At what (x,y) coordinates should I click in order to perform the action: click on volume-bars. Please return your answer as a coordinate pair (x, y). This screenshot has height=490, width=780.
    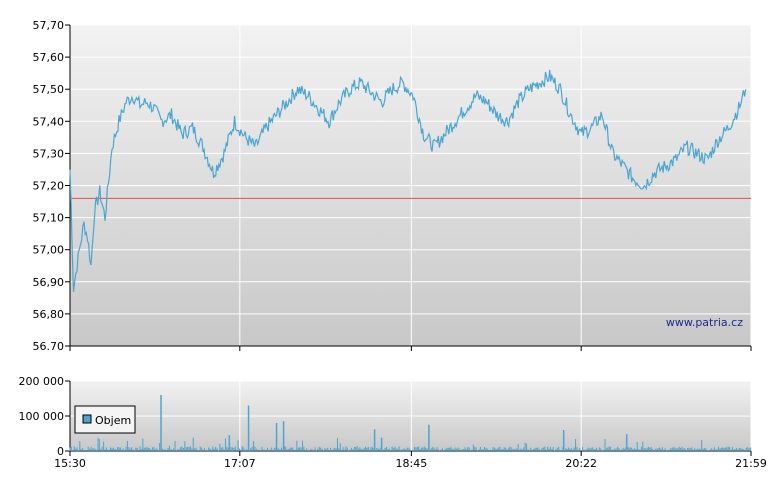
    Looking at the image, I should click on (410, 423).